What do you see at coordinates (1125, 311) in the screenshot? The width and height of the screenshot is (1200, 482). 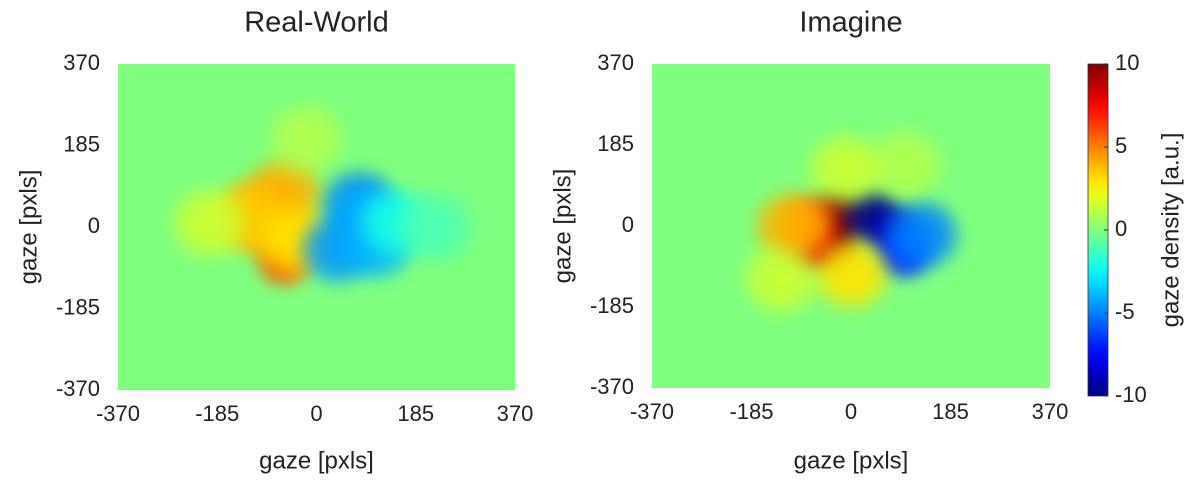 I see `colorbar-tick-label: -5` at bounding box center [1125, 311].